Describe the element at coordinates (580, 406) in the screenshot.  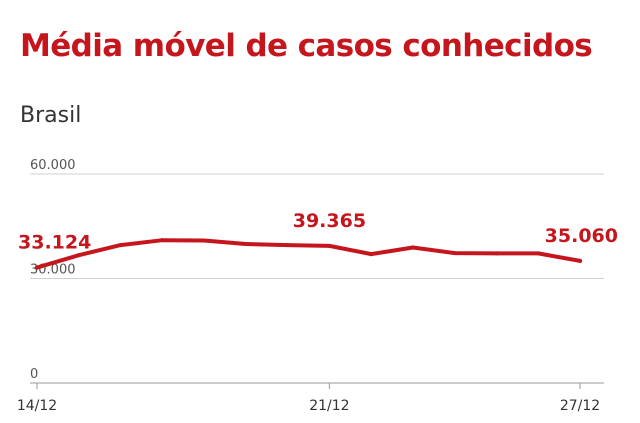
I see `x-tick-label: 27/12` at that location.